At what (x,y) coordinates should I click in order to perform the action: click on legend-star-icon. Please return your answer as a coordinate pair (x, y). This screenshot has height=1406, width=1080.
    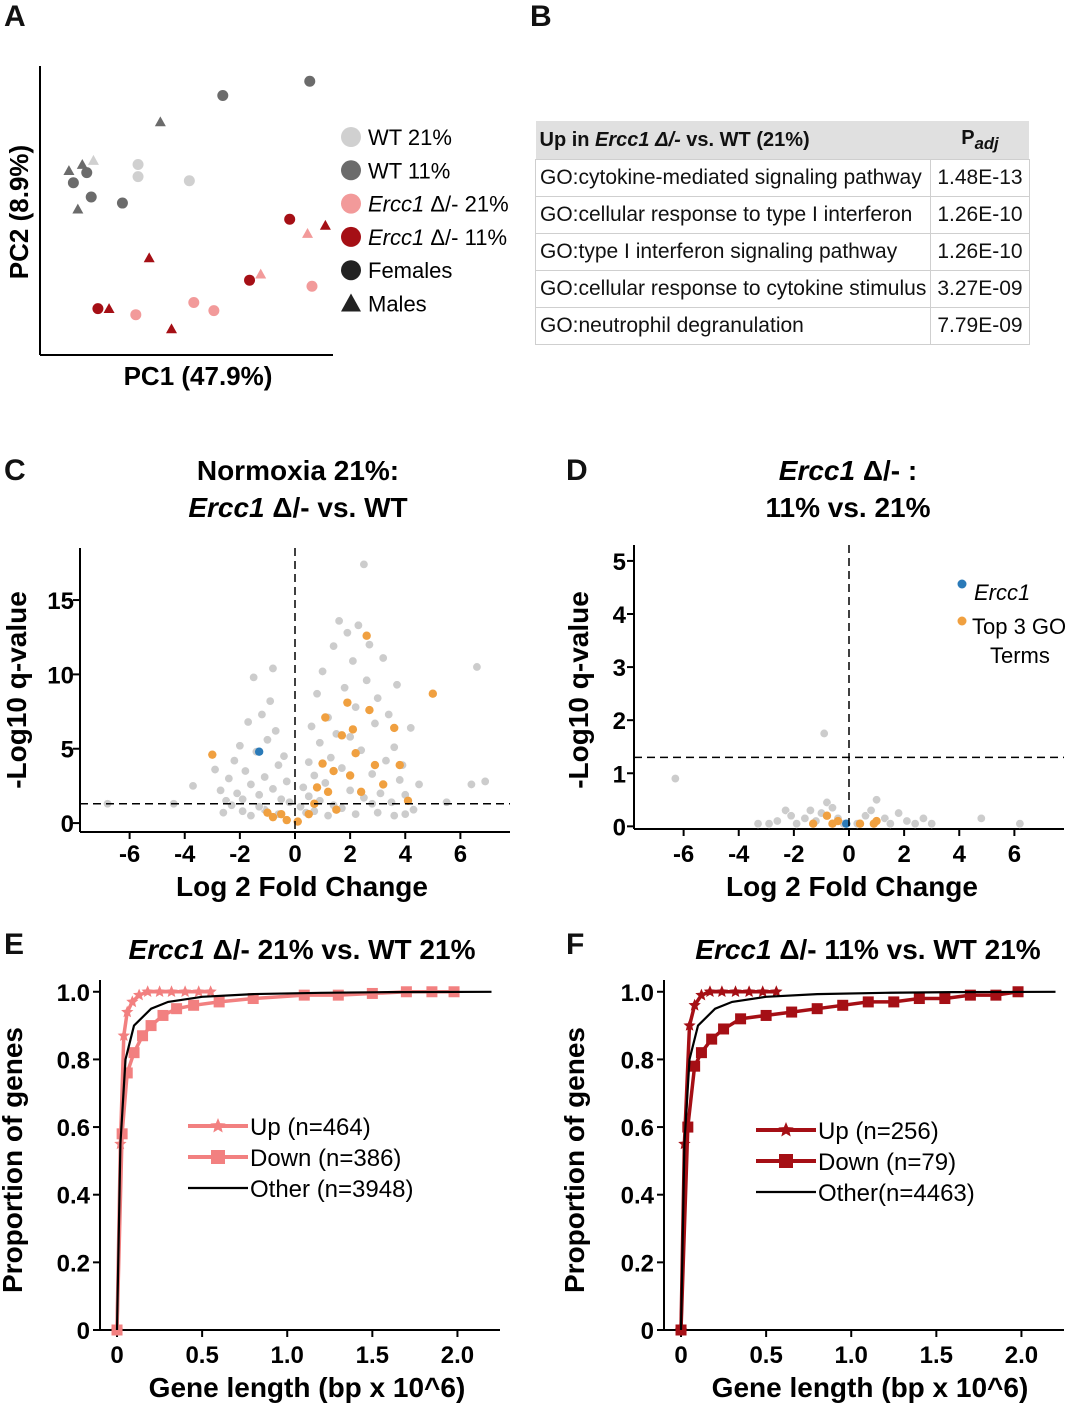
    Looking at the image, I should click on (218, 1125).